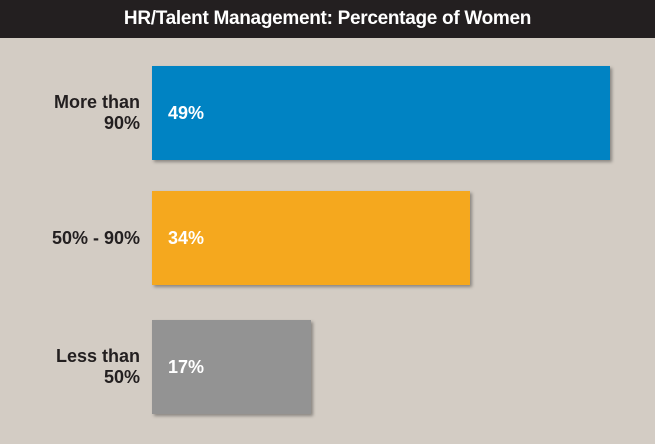 This screenshot has width=655, height=444. I want to click on value-label: 34%, so click(186, 237).